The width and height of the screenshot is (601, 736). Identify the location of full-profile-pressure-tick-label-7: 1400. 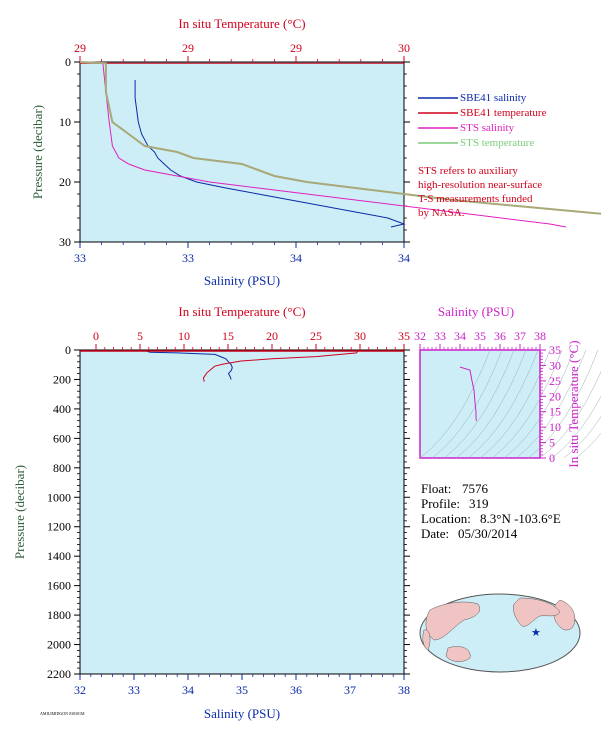
(59, 556).